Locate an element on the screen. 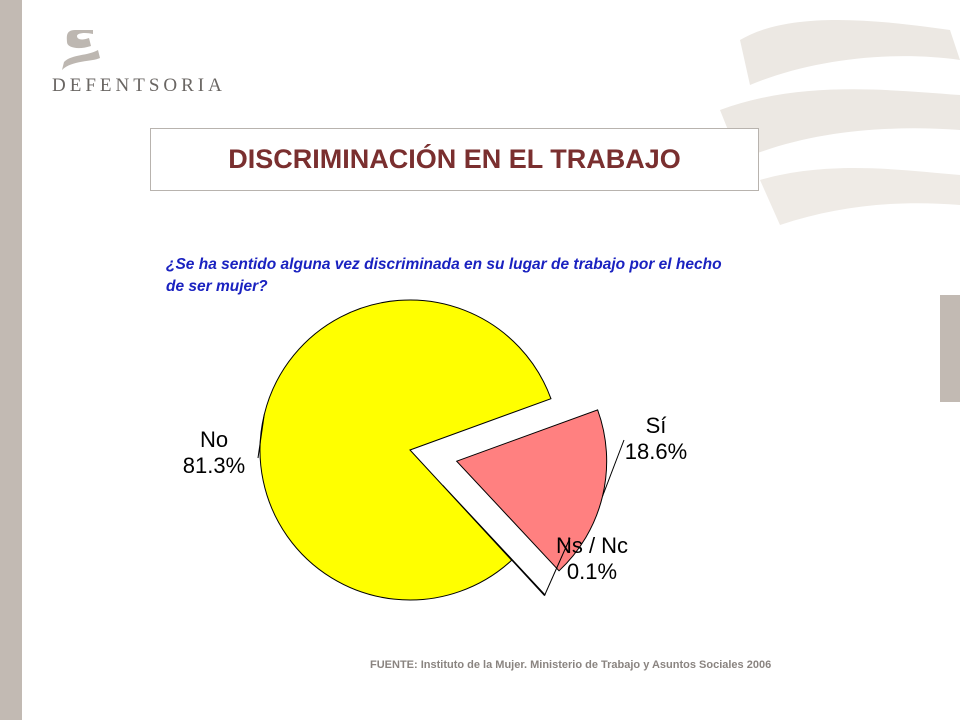 The width and height of the screenshot is (960, 720). slide-title: DISCRIMINACIÓN EN EL TRABAJO is located at coordinates (454, 159).